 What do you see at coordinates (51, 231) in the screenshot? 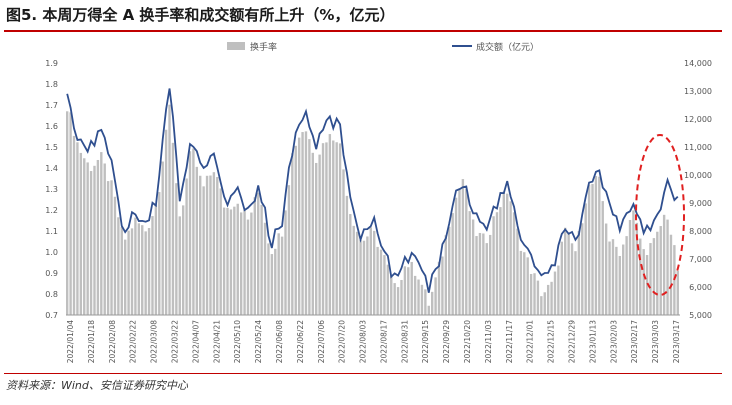
I see `y-left-tick-label: 1.1` at bounding box center [51, 231].